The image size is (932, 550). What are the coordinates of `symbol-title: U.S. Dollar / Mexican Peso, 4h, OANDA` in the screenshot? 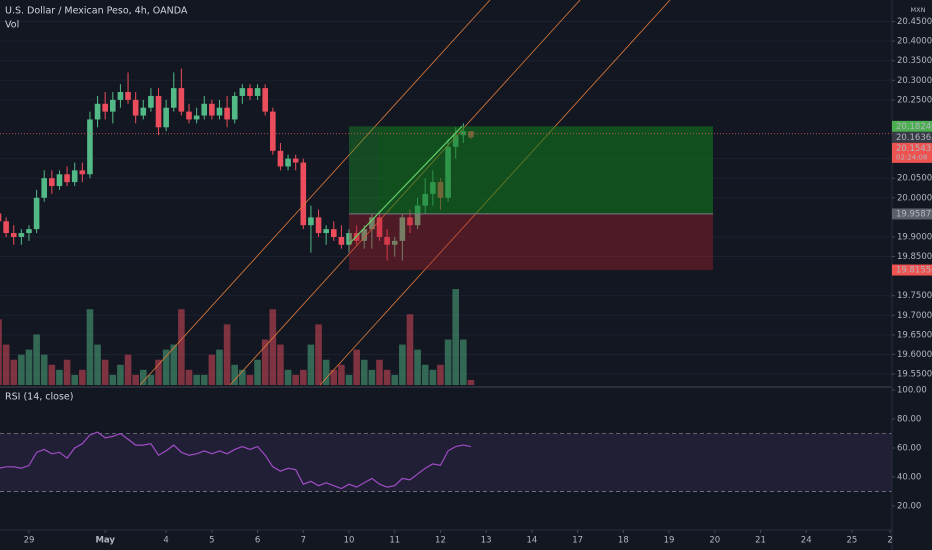 It's located at (96, 11).